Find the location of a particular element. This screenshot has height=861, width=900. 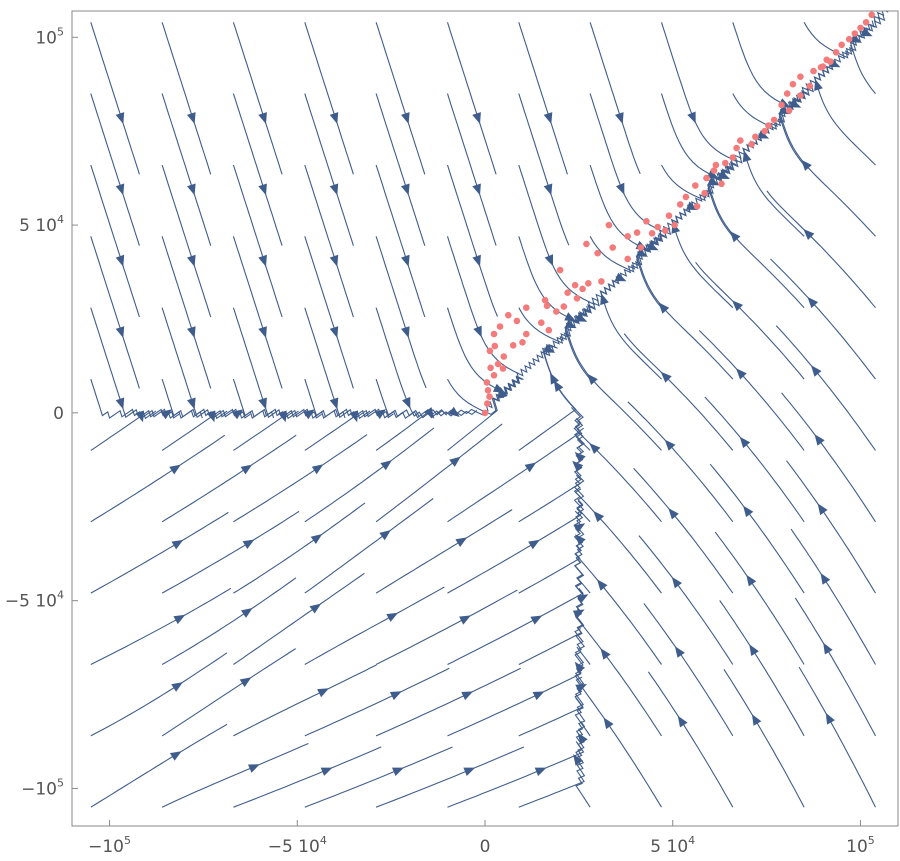

y-tick-label-3: −5 104 is located at coordinates (34, 600).